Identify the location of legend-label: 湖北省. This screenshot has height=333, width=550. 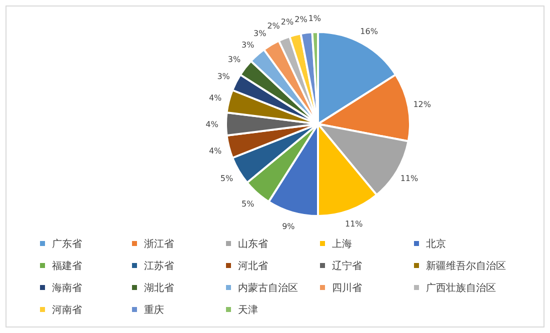
(159, 288).